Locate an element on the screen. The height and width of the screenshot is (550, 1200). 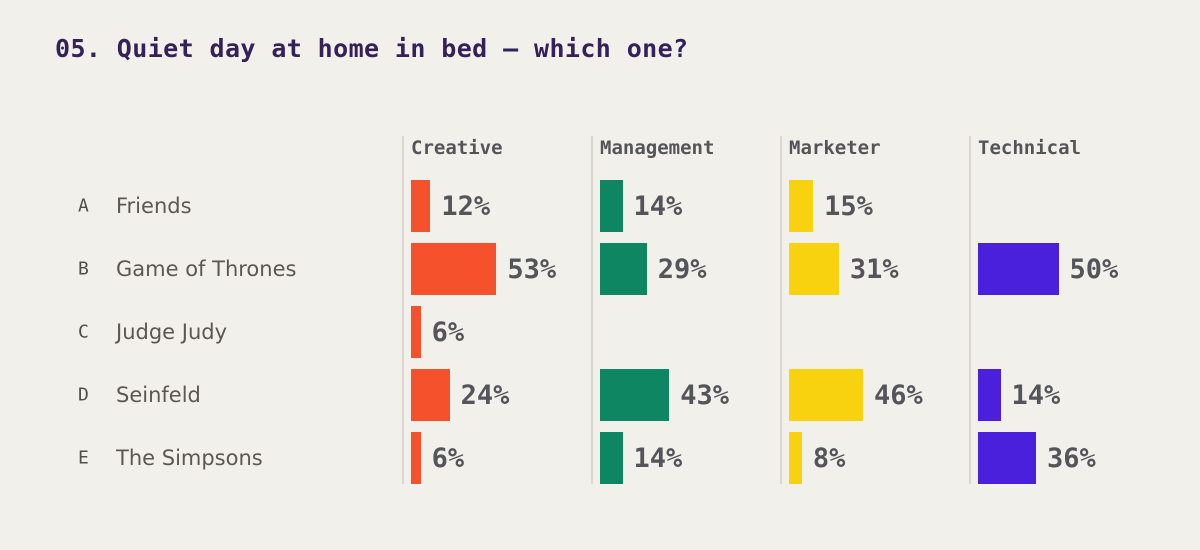
answer-row-seinfeld: D Seinfeld is located at coordinates (200, 395).